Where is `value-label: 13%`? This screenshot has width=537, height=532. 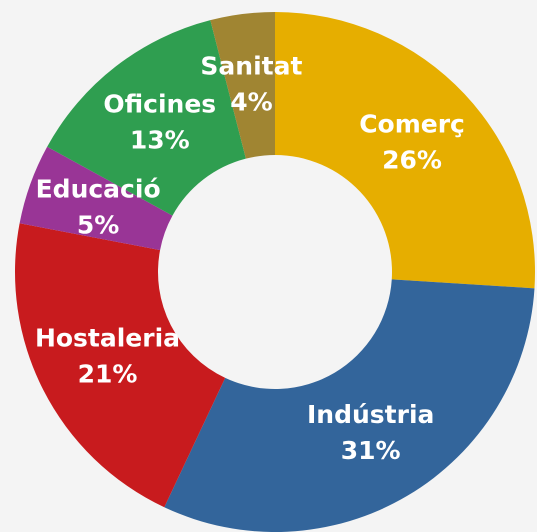
value-label: 13% is located at coordinates (160, 139).